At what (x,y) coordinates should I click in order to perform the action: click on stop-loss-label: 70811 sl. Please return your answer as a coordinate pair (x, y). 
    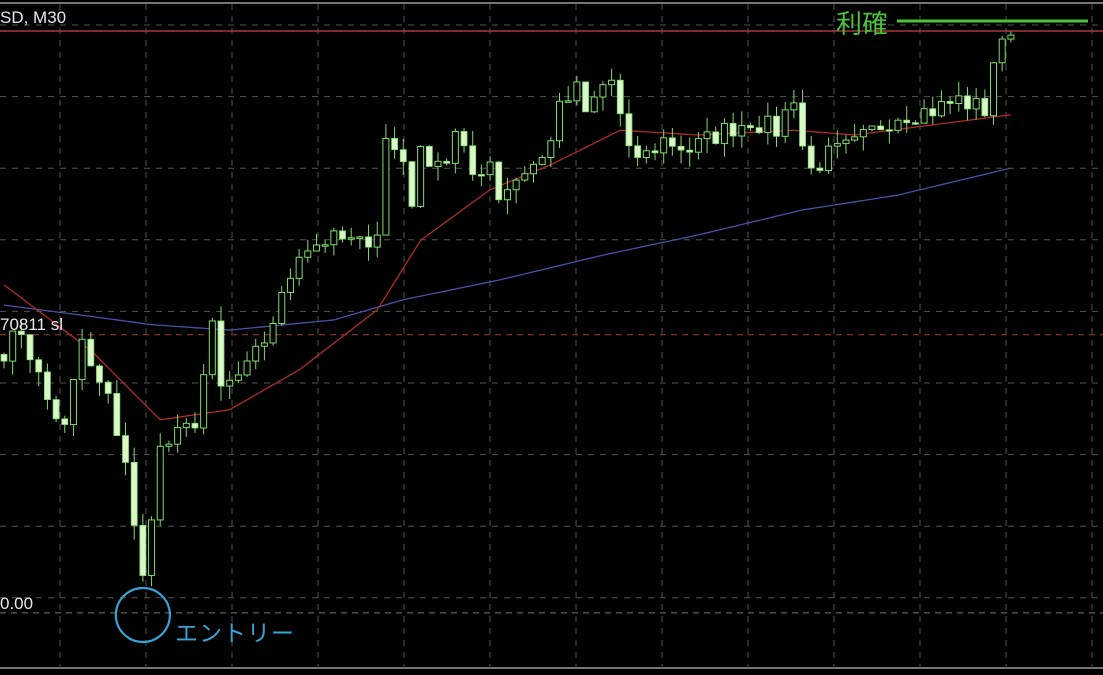
    Looking at the image, I should click on (32, 324).